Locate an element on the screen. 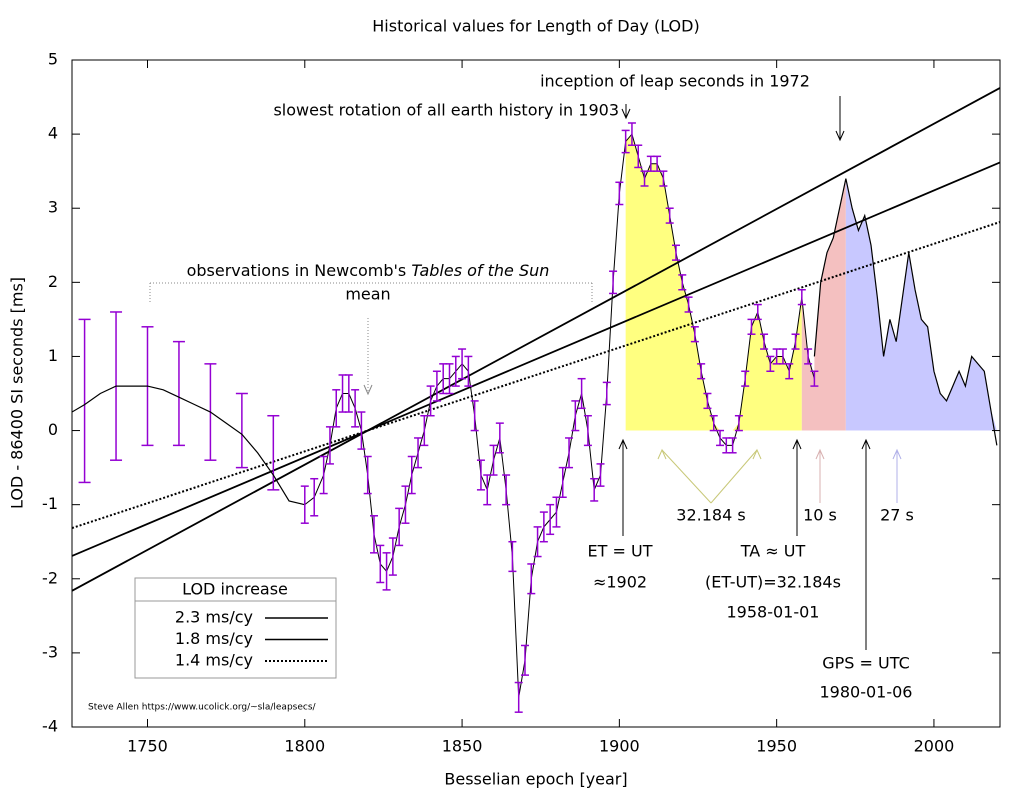 The image size is (1024, 798). y-tick-label: -2 is located at coordinates (50, 577).